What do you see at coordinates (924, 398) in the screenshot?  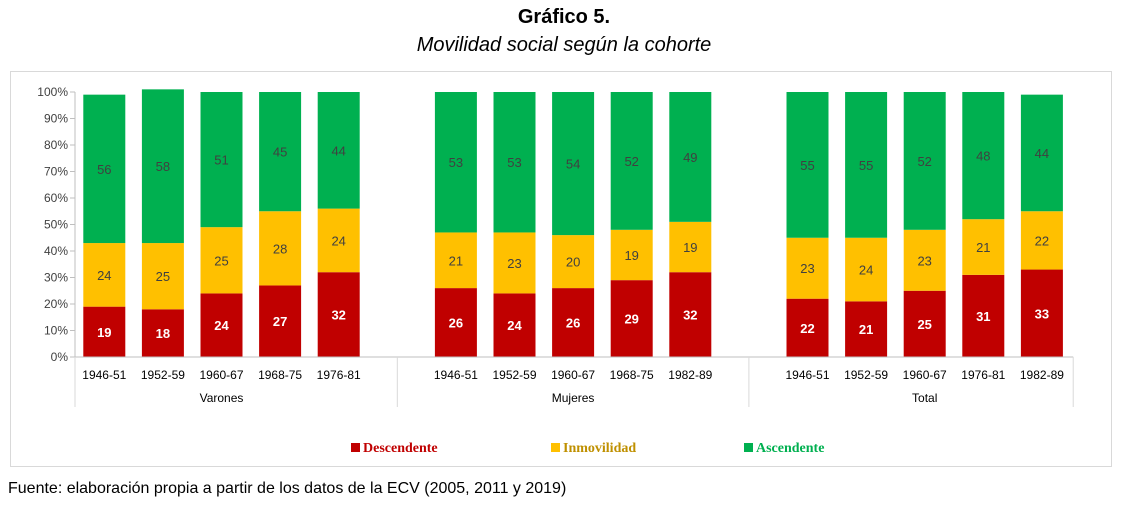 I see `x-group-label: Total` at bounding box center [924, 398].